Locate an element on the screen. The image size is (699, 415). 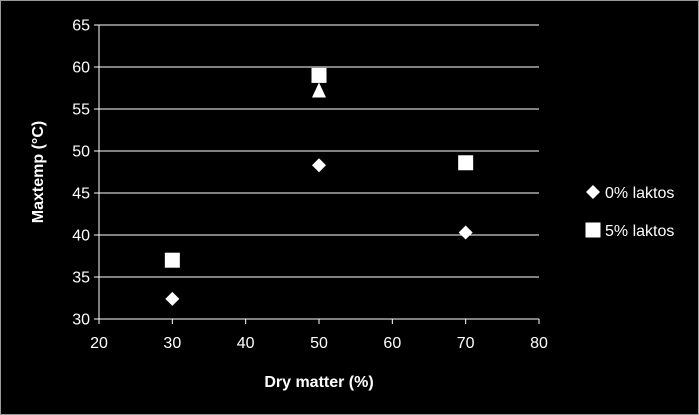
legend-item: 0% laktos is located at coordinates (630, 193).